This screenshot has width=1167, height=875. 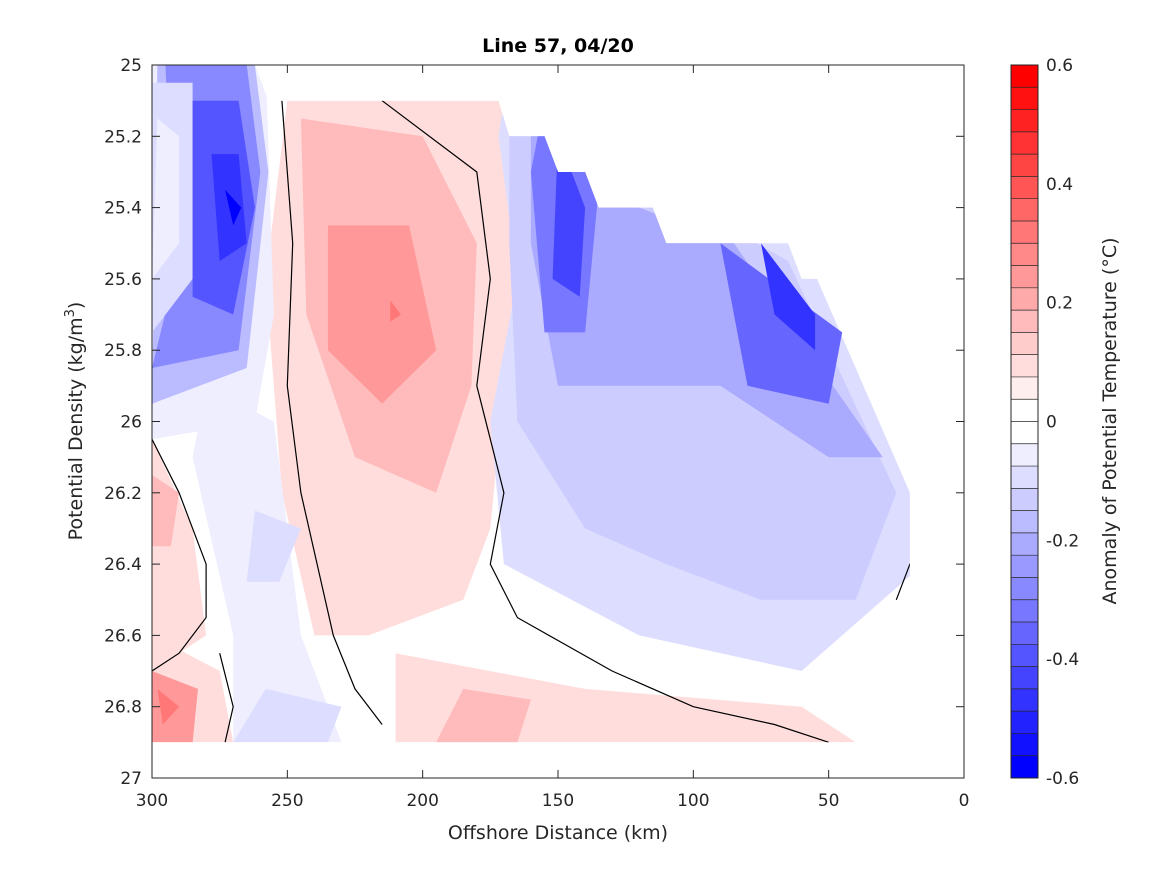 I want to click on x-tick-label: 100, so click(x=693, y=801).